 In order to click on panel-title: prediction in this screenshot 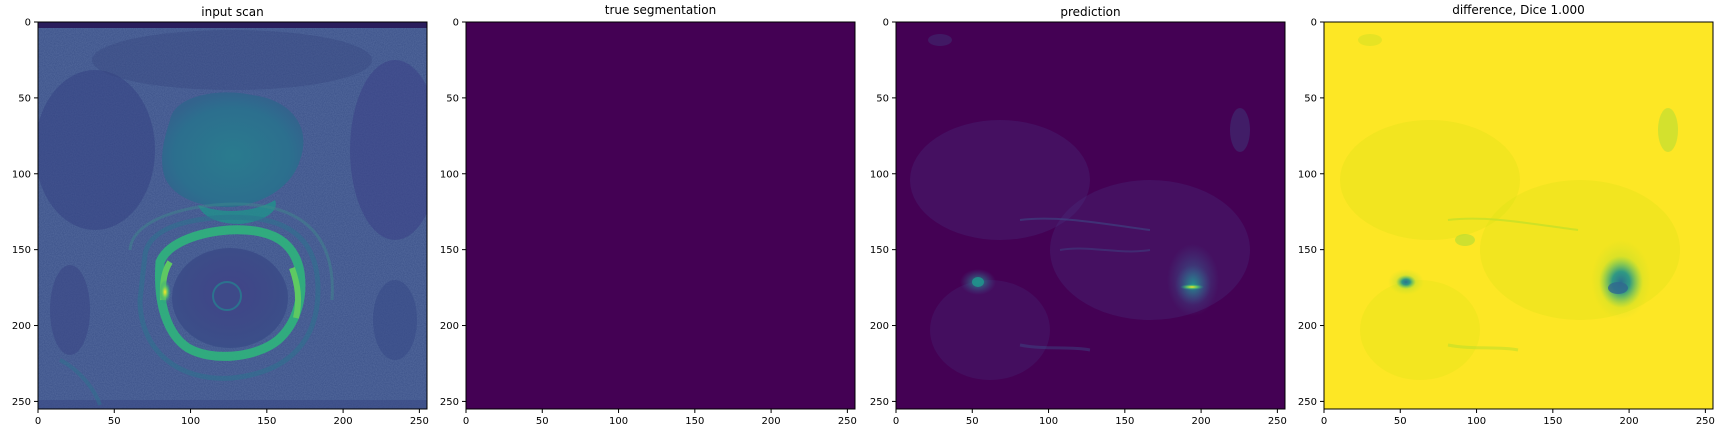, I will do `click(1090, 12)`.